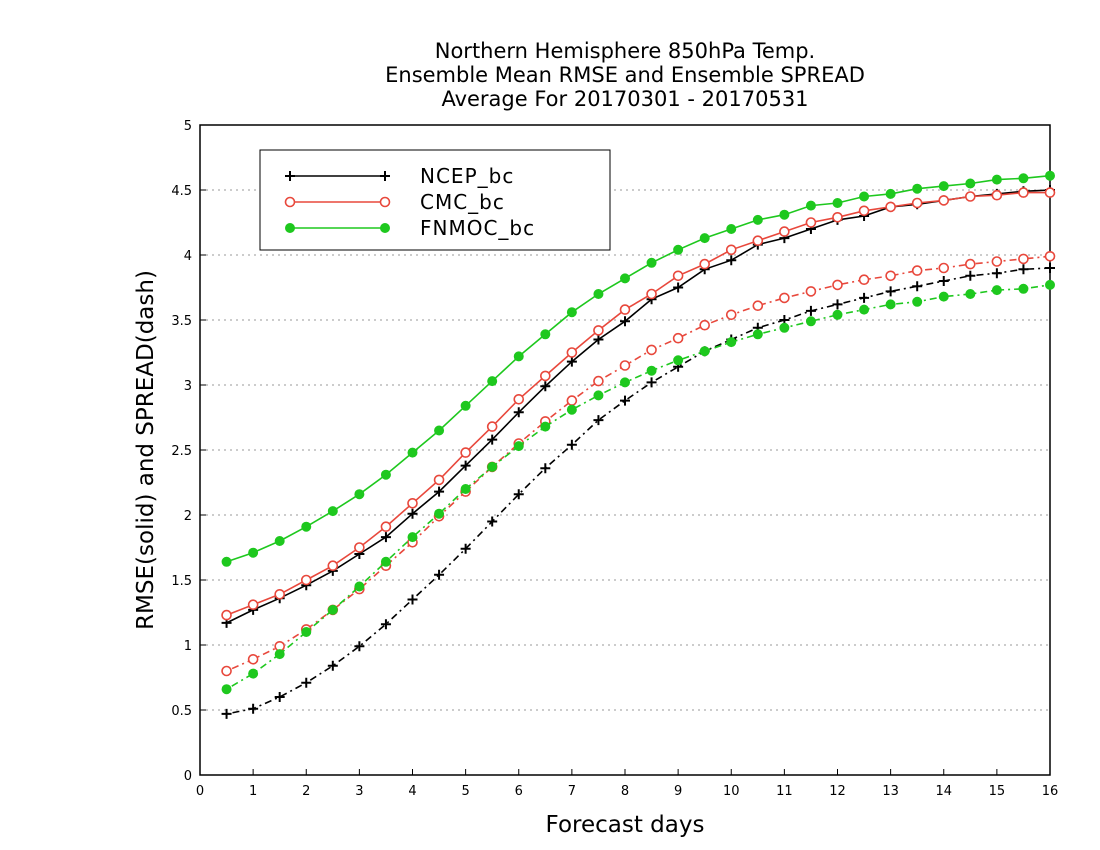  Describe the element at coordinates (624, 99) in the screenshot. I see `chart-title-line-3: Average For 20170301 - 20170531` at that location.